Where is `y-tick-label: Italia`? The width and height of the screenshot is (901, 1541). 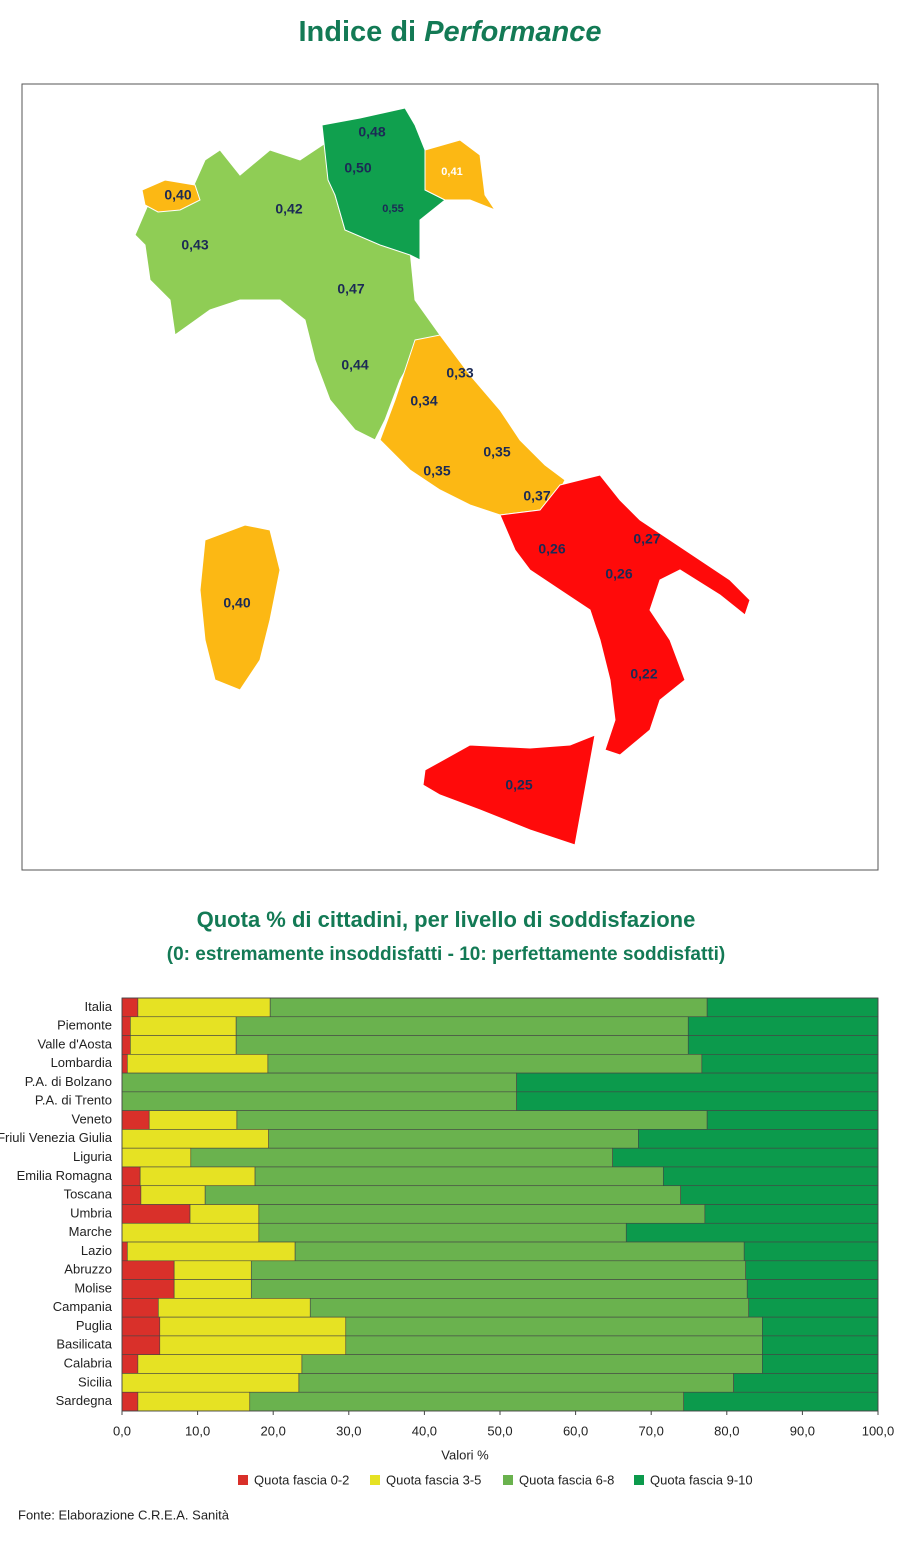
y-tick-label: Italia is located at coordinates (99, 1006).